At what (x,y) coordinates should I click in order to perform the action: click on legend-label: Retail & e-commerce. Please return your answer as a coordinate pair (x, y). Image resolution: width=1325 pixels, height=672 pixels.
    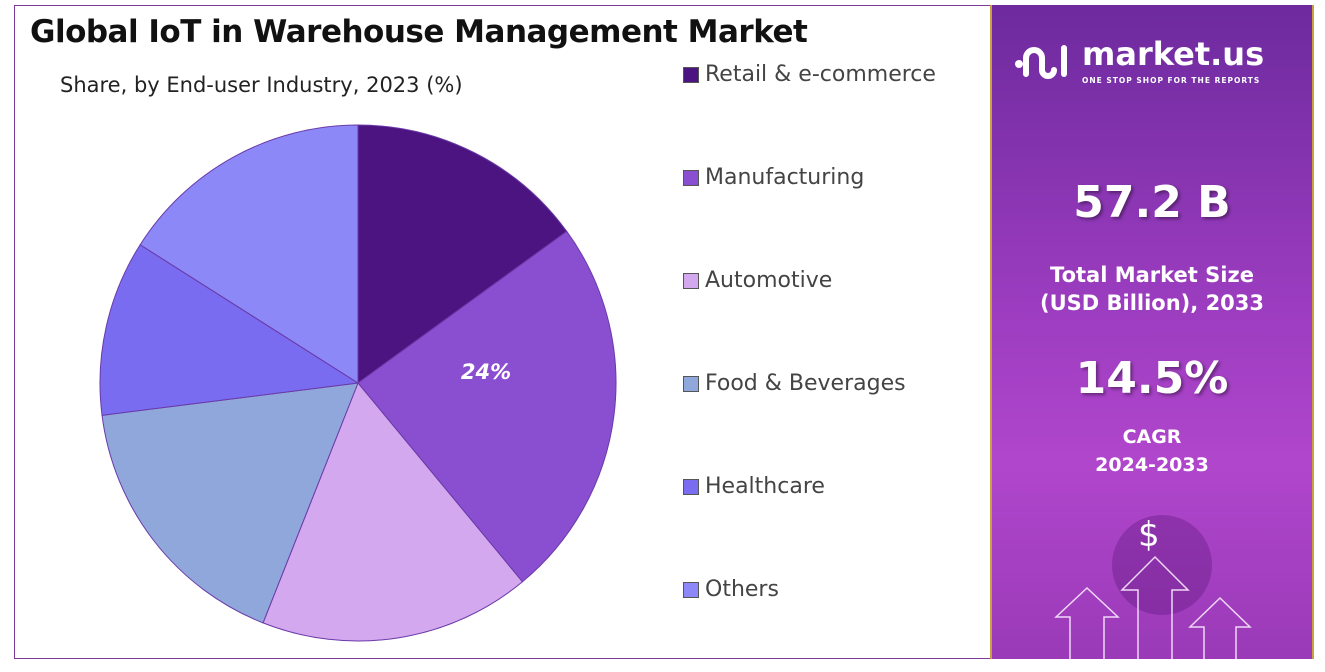
    Looking at the image, I should click on (820, 74).